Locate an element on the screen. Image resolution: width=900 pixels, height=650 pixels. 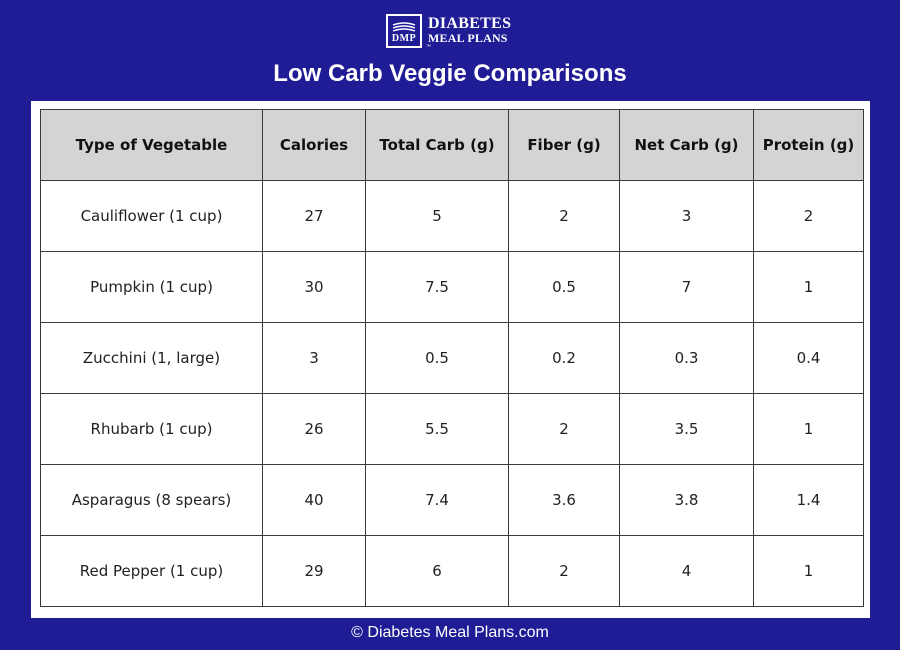
header-net-carb: Net Carb (g) is located at coordinates (686, 145).